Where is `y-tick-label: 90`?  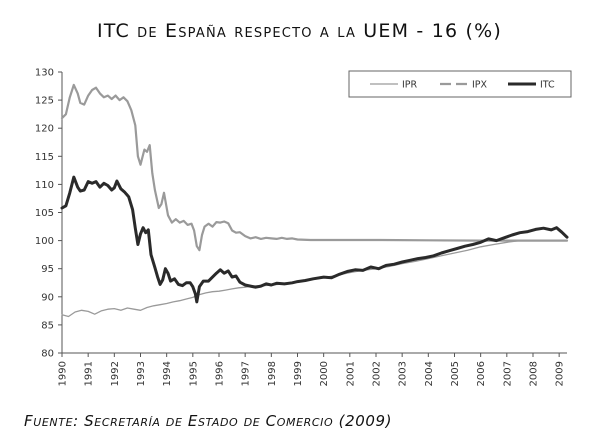 y-tick-label: 90 is located at coordinates (47, 297).